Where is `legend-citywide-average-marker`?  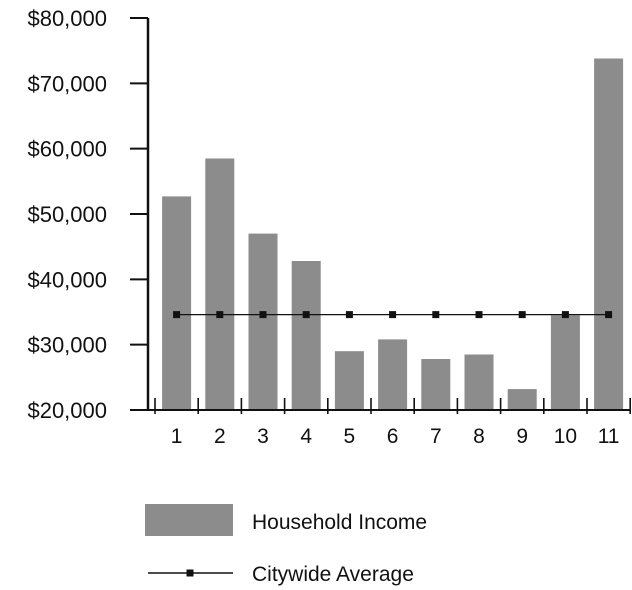
legend-citywide-average-marker is located at coordinates (190, 573).